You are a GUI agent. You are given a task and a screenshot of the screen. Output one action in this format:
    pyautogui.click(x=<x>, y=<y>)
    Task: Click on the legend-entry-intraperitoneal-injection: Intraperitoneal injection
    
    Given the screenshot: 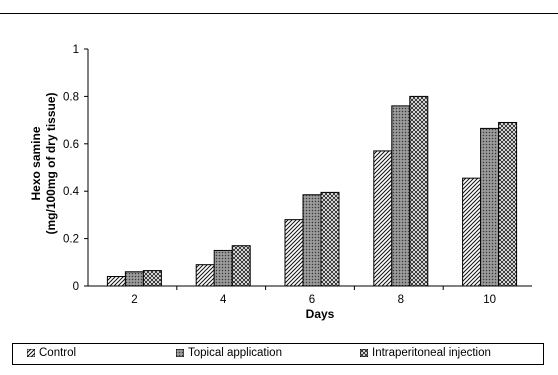 What is the action you would take?
    pyautogui.click(x=425, y=353)
    